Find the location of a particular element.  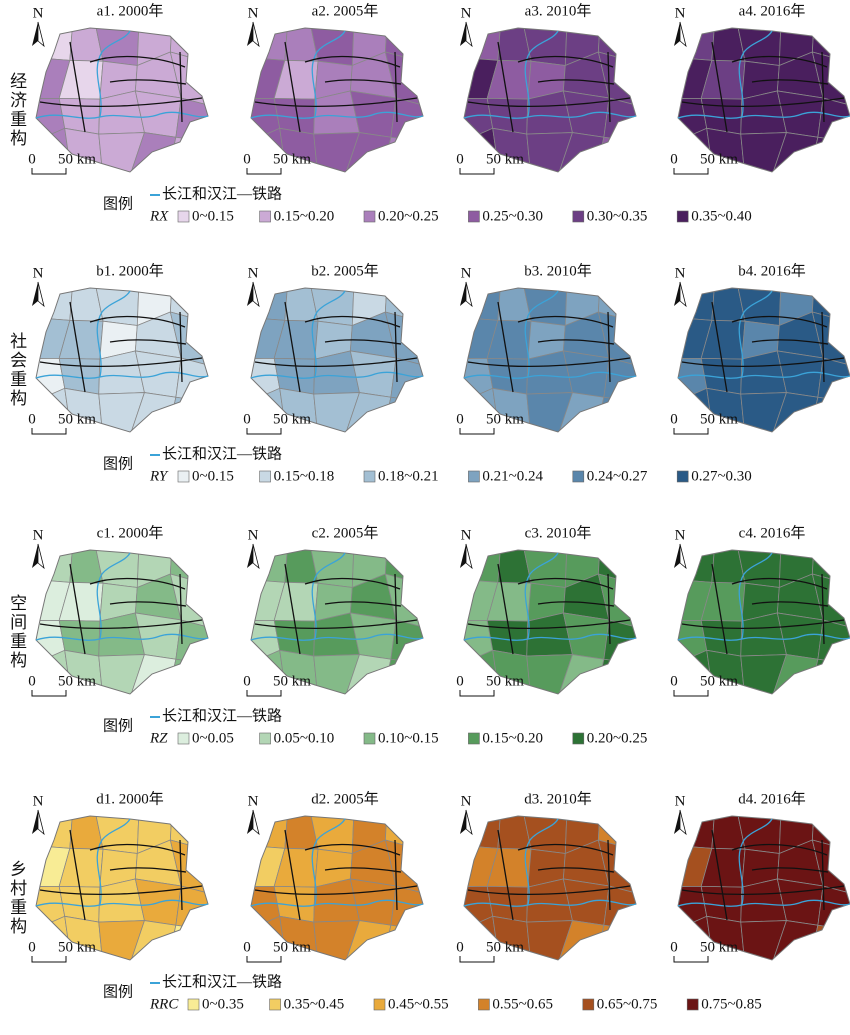

map-panel: a1. 2000年 N 0 50 km is located at coordinates (118, 88).